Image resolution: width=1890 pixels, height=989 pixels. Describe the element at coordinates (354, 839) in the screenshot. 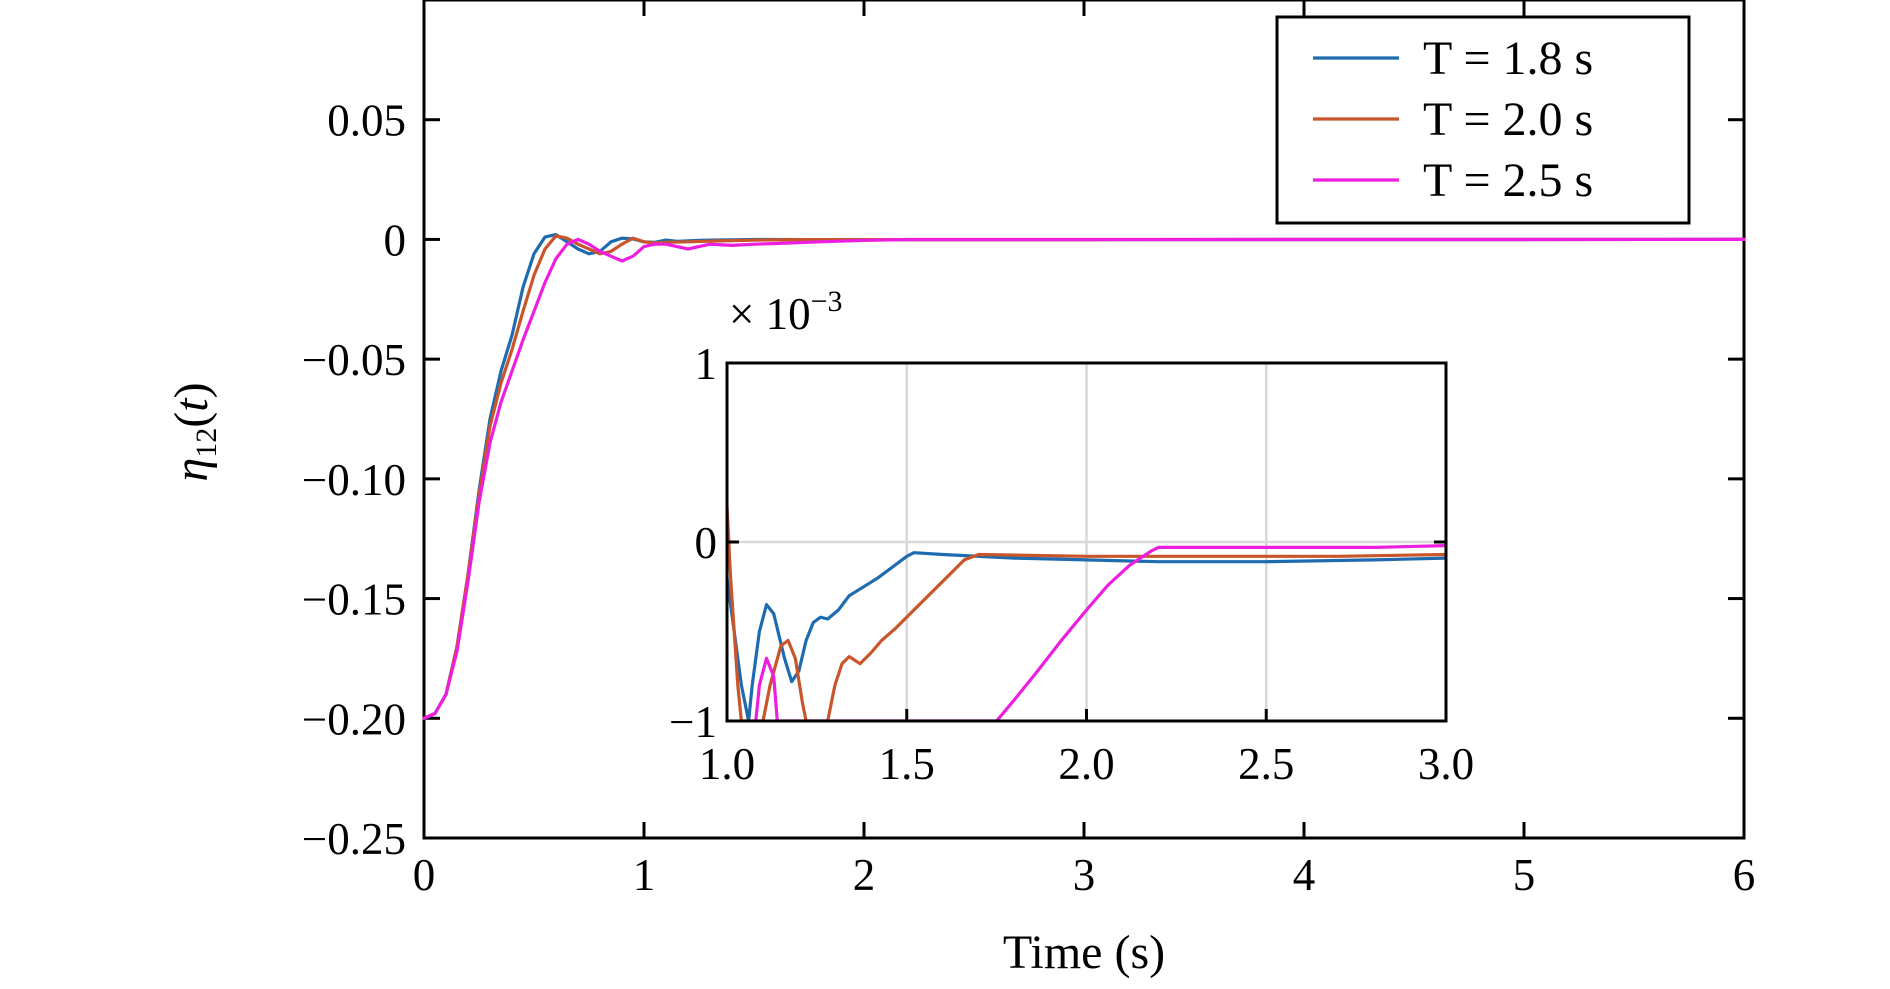

I see `y-tick-label: −0.25` at that location.